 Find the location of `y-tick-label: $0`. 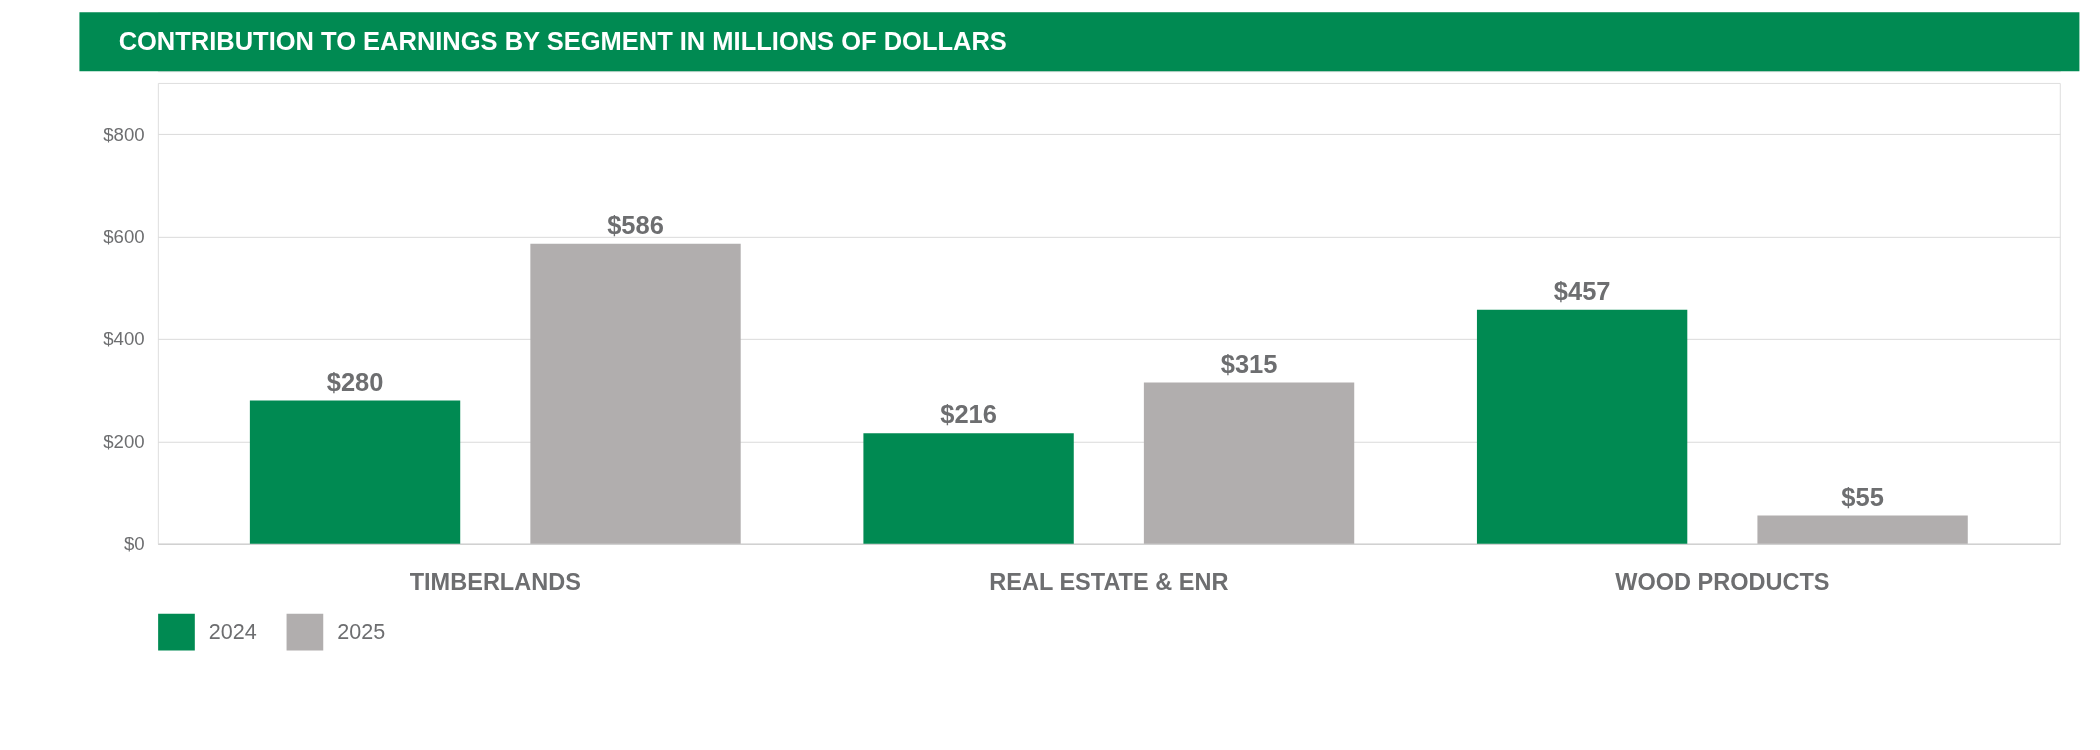

y-tick-label: $0 is located at coordinates (134, 544).